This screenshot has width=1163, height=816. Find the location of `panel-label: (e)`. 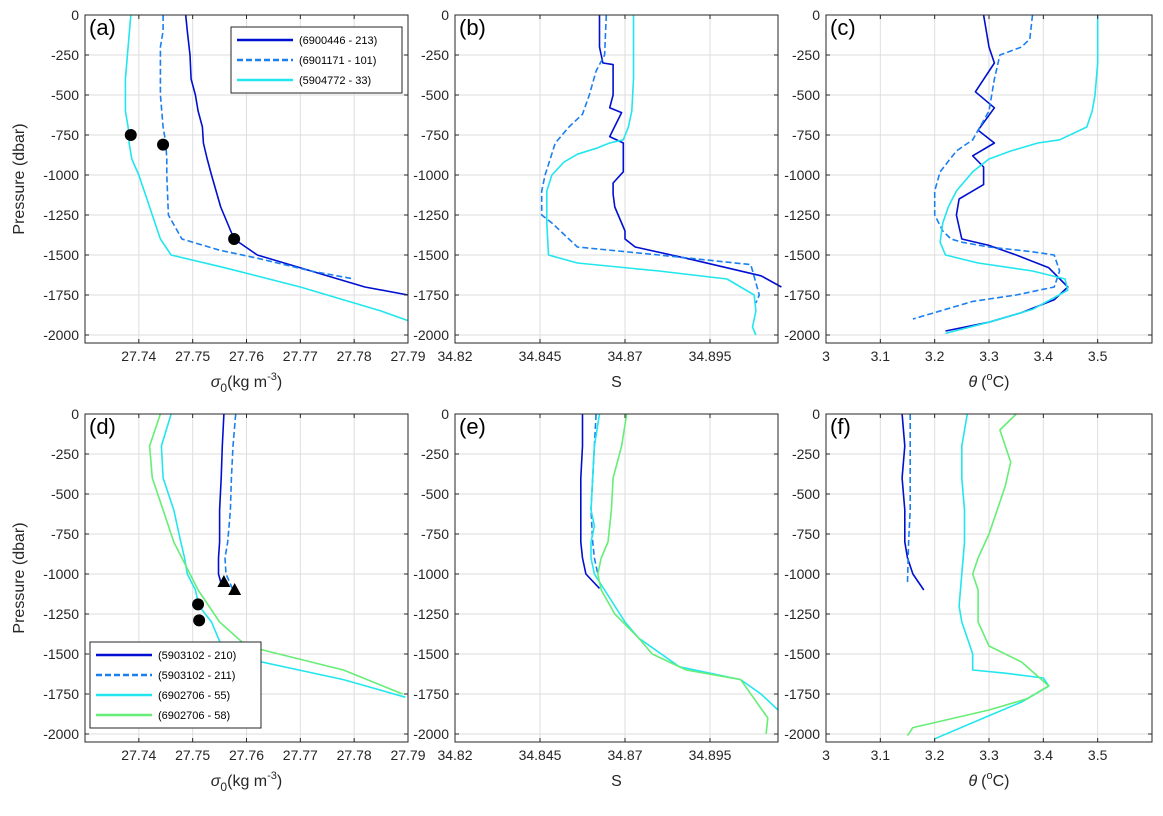

panel-label: (e) is located at coordinates (472, 426).